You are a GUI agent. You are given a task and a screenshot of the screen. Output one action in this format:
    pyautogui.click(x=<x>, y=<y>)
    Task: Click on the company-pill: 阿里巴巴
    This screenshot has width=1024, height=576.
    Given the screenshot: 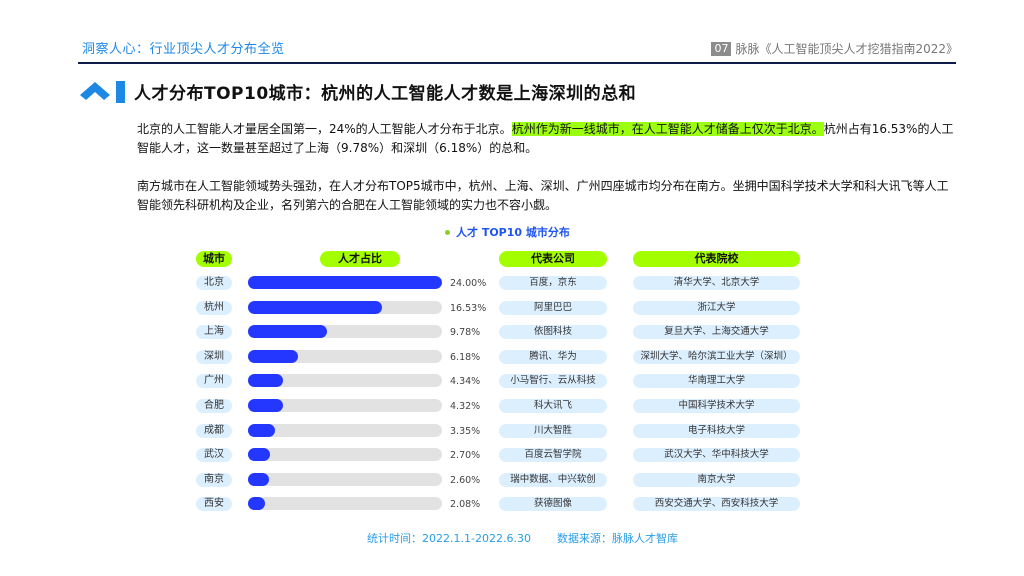 What is the action you would take?
    pyautogui.click(x=553, y=307)
    